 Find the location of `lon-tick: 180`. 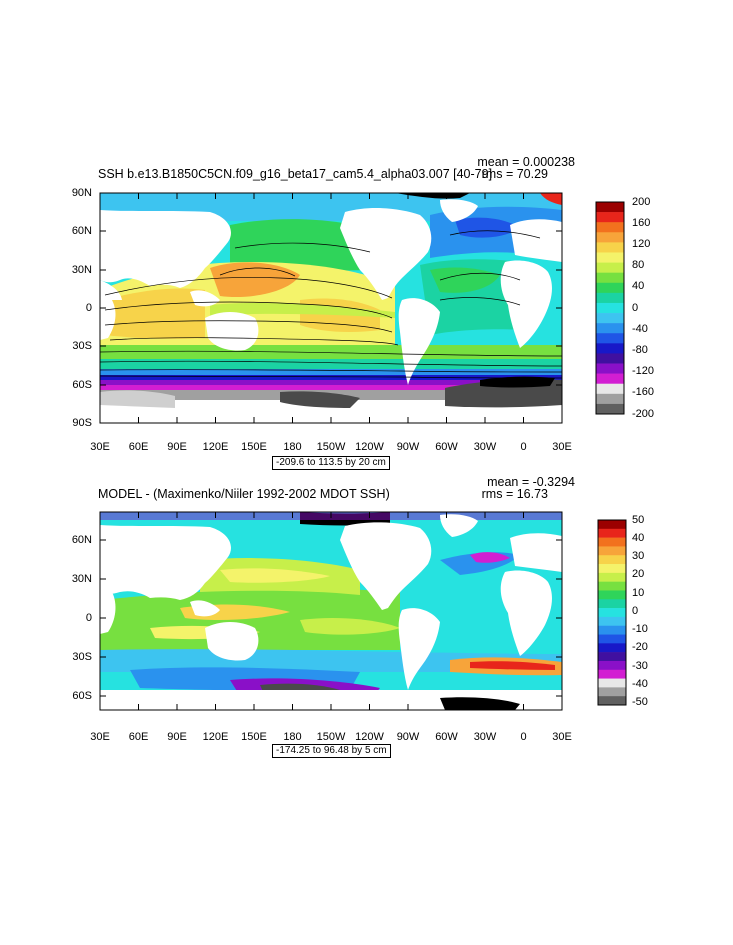

lon-tick: 180 is located at coordinates (292, 447).